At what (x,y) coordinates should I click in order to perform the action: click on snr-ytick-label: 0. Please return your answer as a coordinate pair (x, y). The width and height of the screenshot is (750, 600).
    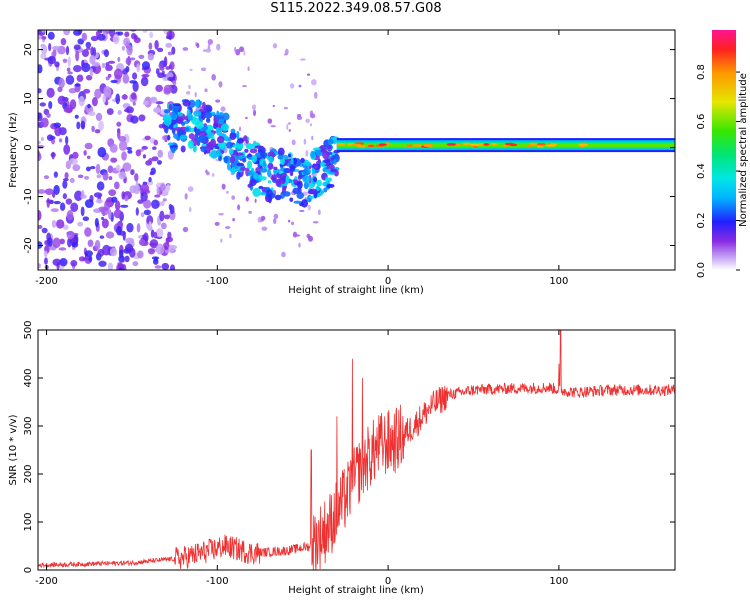
    Looking at the image, I should click on (28, 570).